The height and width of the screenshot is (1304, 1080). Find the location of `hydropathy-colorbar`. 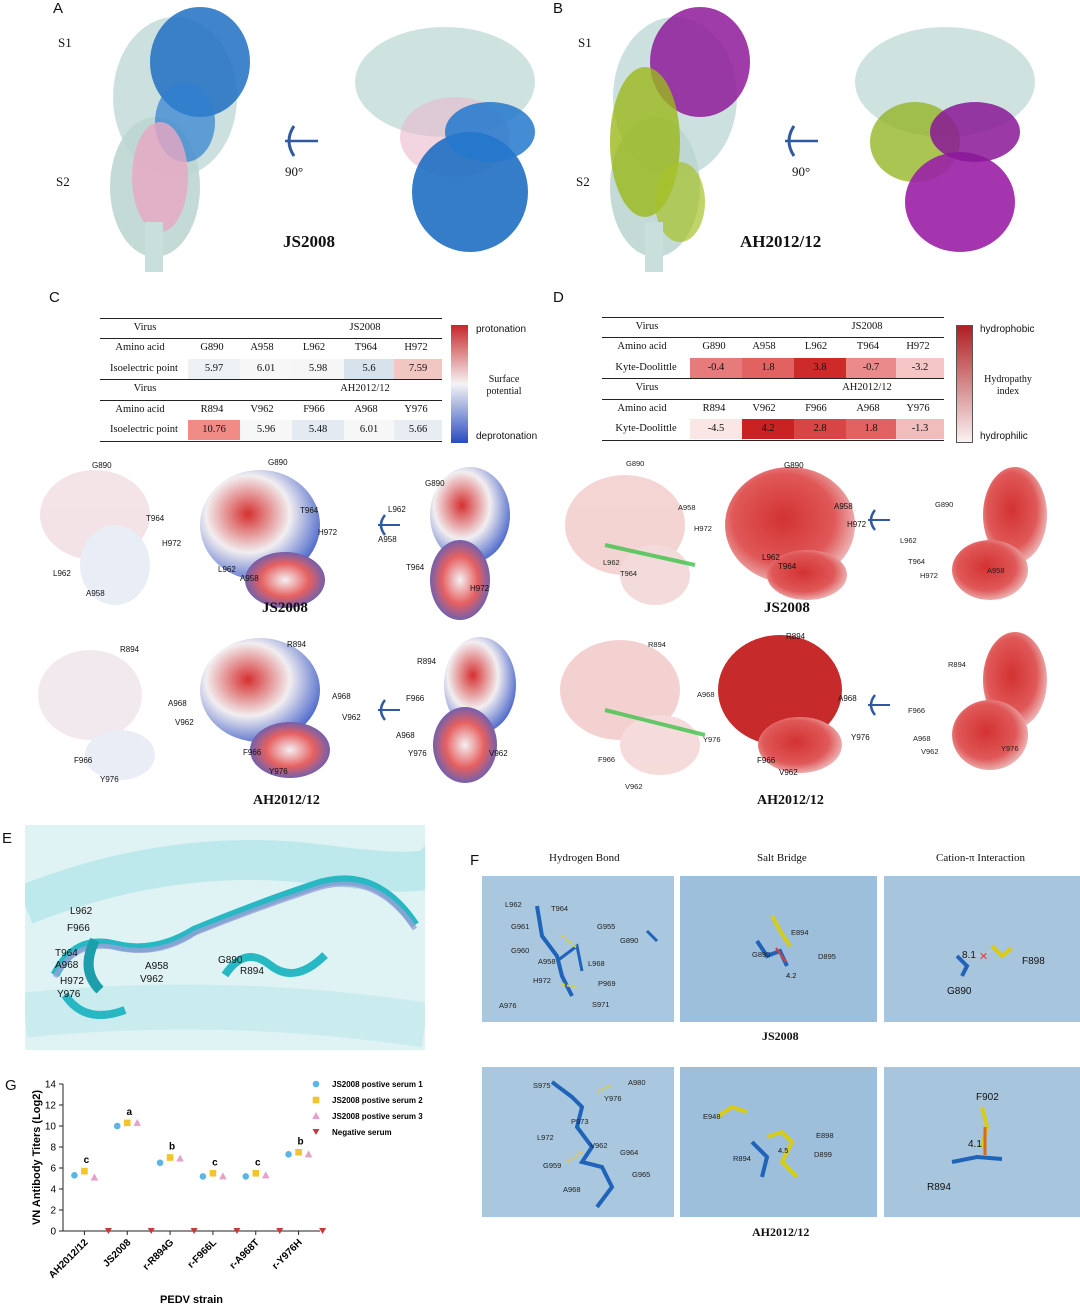

hydropathy-colorbar is located at coordinates (964, 384).